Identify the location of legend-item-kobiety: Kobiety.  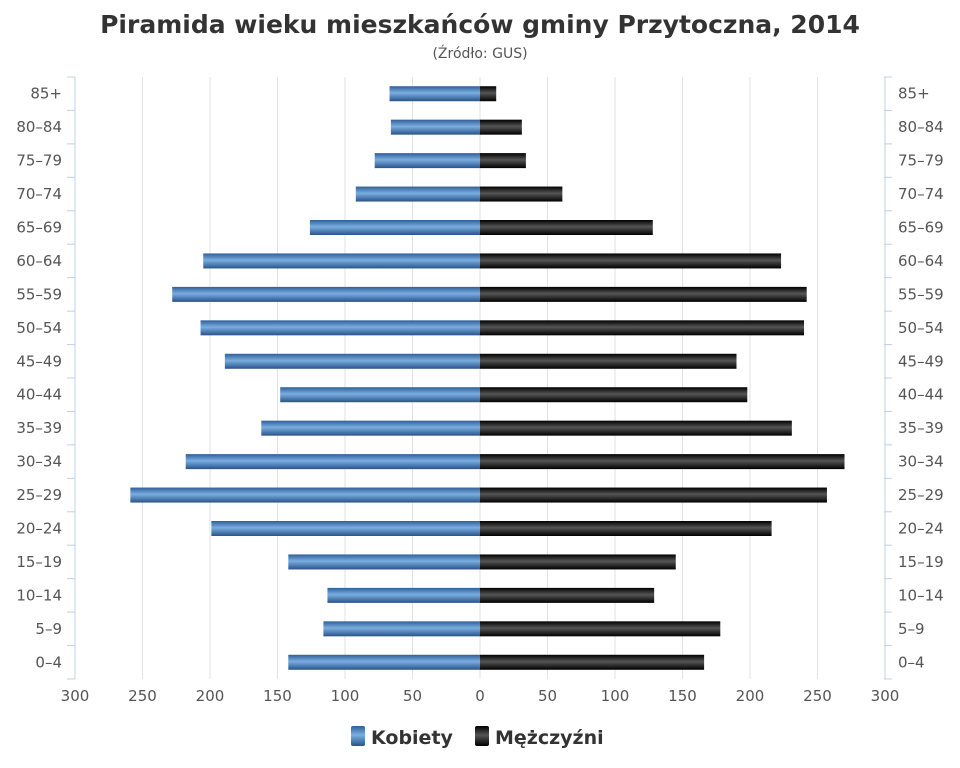
(402, 737).